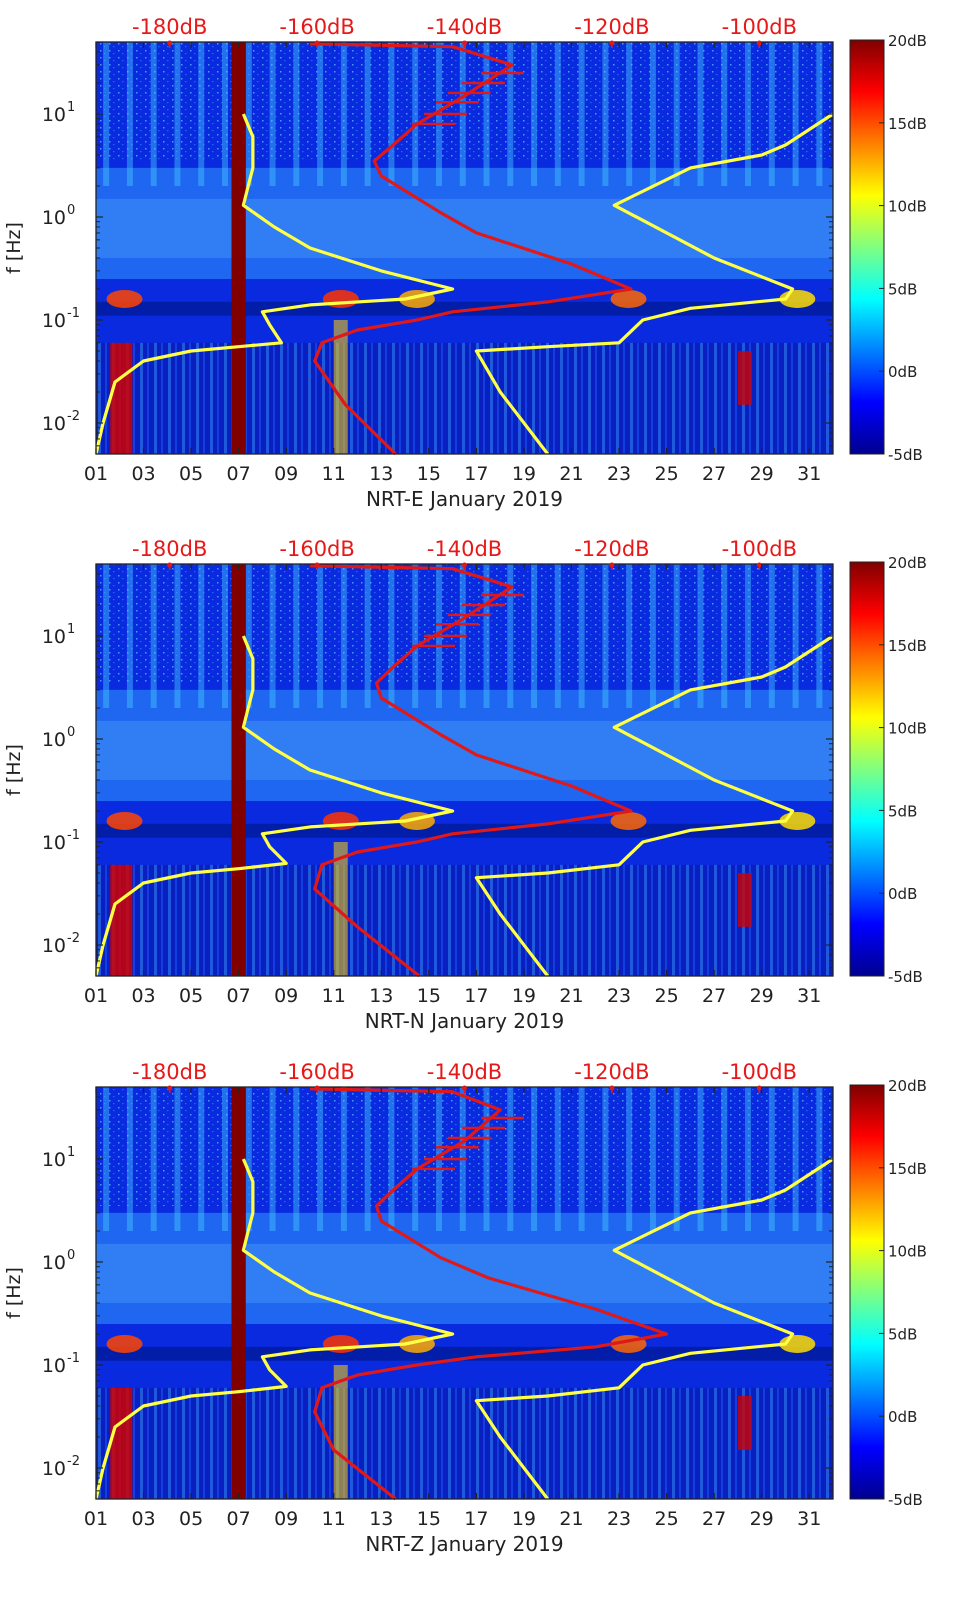  What do you see at coordinates (666, 1519) in the screenshot?
I see `x-tick-label: 25` at bounding box center [666, 1519].